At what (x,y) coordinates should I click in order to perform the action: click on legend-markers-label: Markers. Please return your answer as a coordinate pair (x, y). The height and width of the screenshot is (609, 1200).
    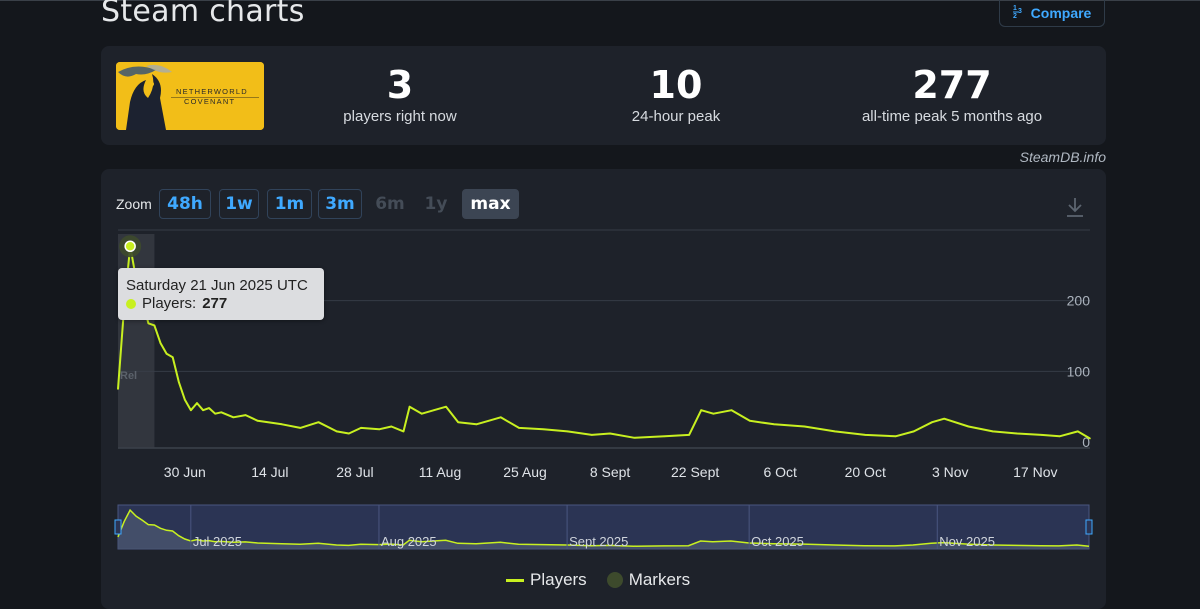
    Looking at the image, I should click on (659, 579).